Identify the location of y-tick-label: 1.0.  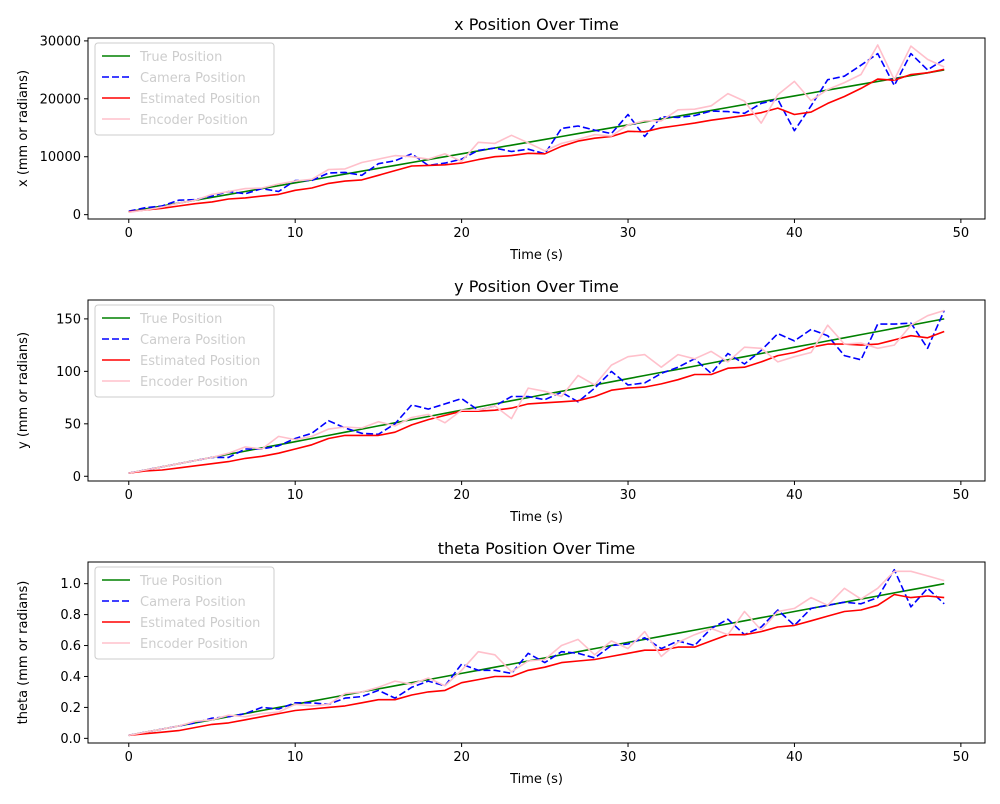
(70, 584).